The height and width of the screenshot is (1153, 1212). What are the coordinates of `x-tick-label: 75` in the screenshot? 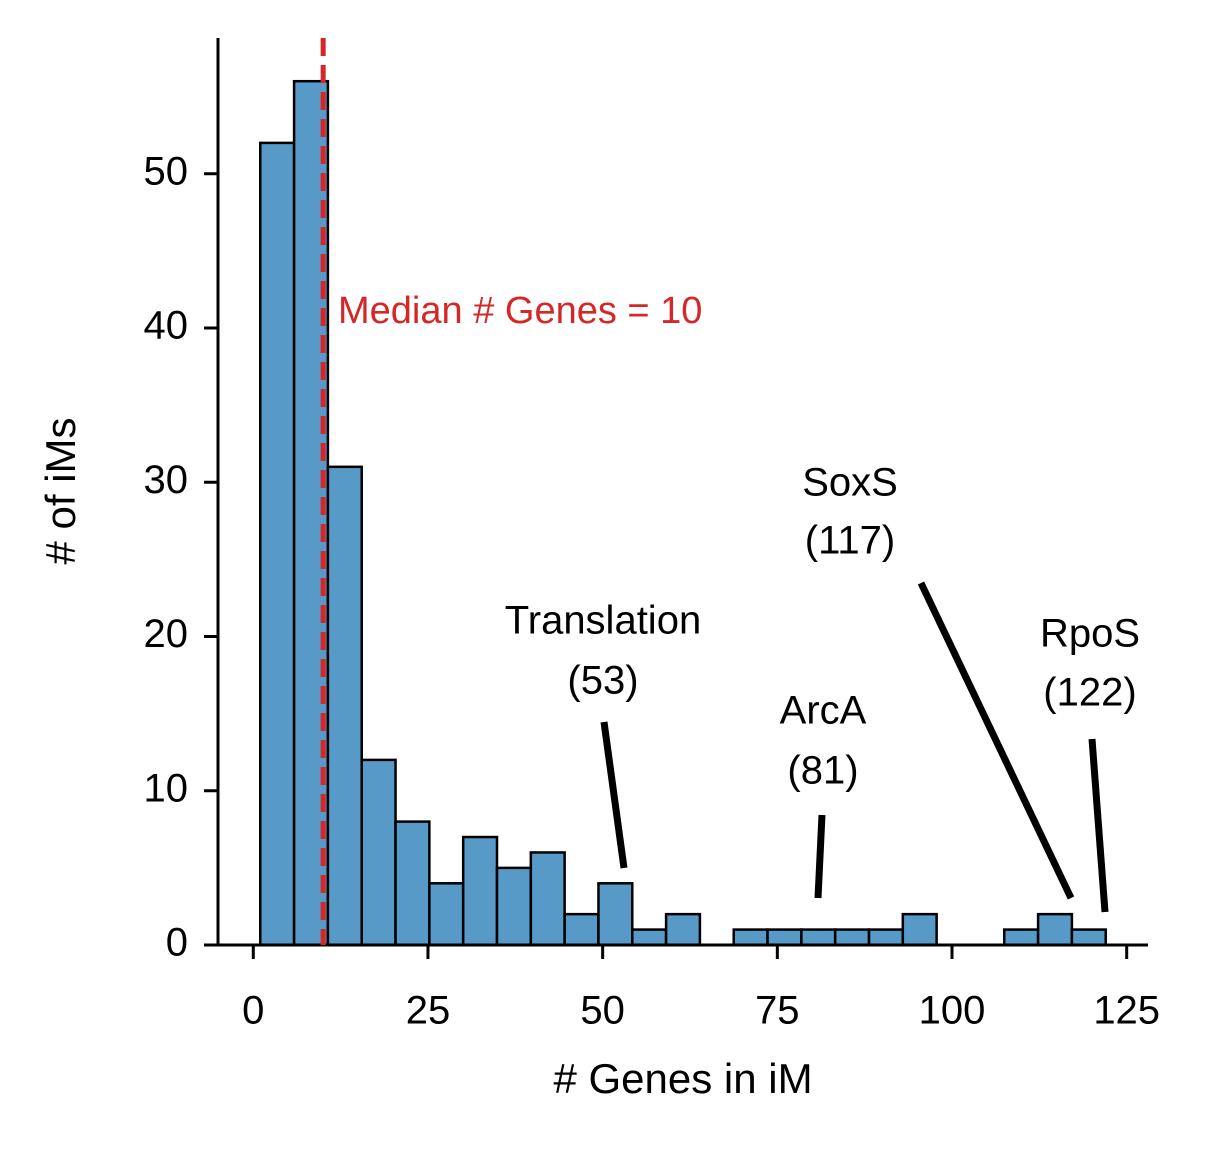 It's located at (777, 1011).